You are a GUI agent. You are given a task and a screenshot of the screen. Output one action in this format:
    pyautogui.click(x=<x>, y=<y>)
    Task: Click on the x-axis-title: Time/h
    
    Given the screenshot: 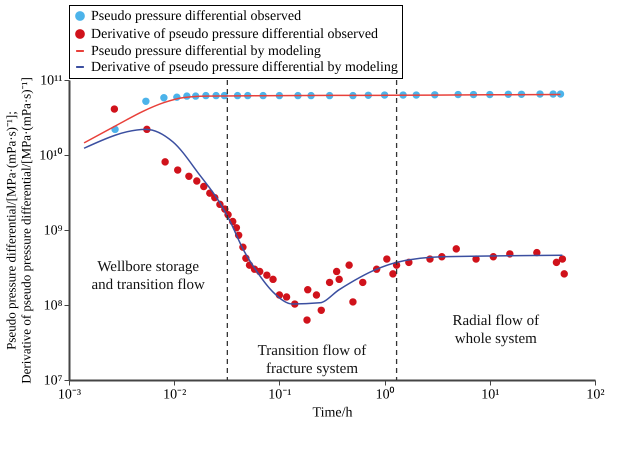 What is the action you would take?
    pyautogui.click(x=332, y=413)
    